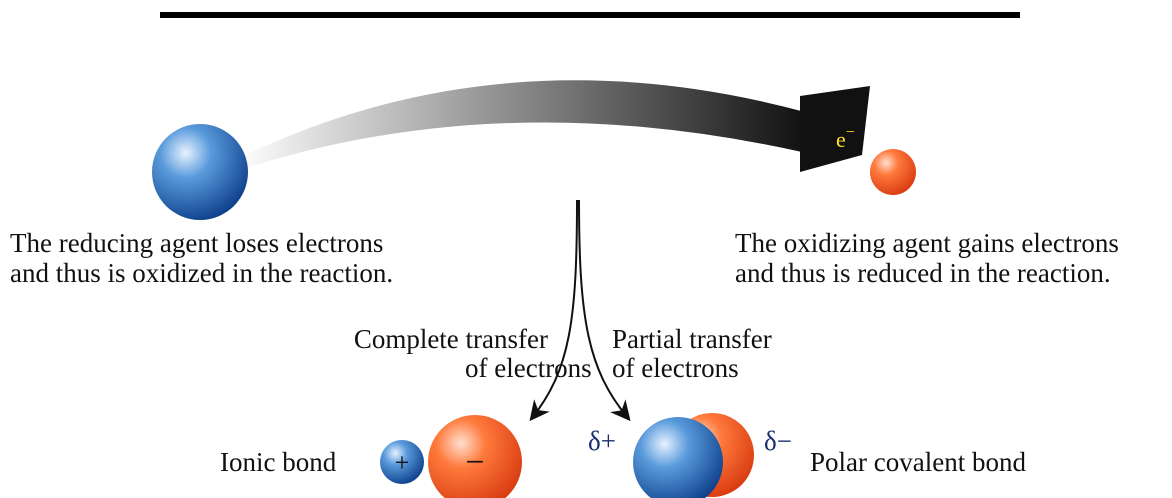 Image resolution: width=1172 pixels, height=498 pixels. Describe the element at coordinates (927, 243) in the screenshot. I see `oxidizing-text: The oxidizing agent gains electrons` at that location.